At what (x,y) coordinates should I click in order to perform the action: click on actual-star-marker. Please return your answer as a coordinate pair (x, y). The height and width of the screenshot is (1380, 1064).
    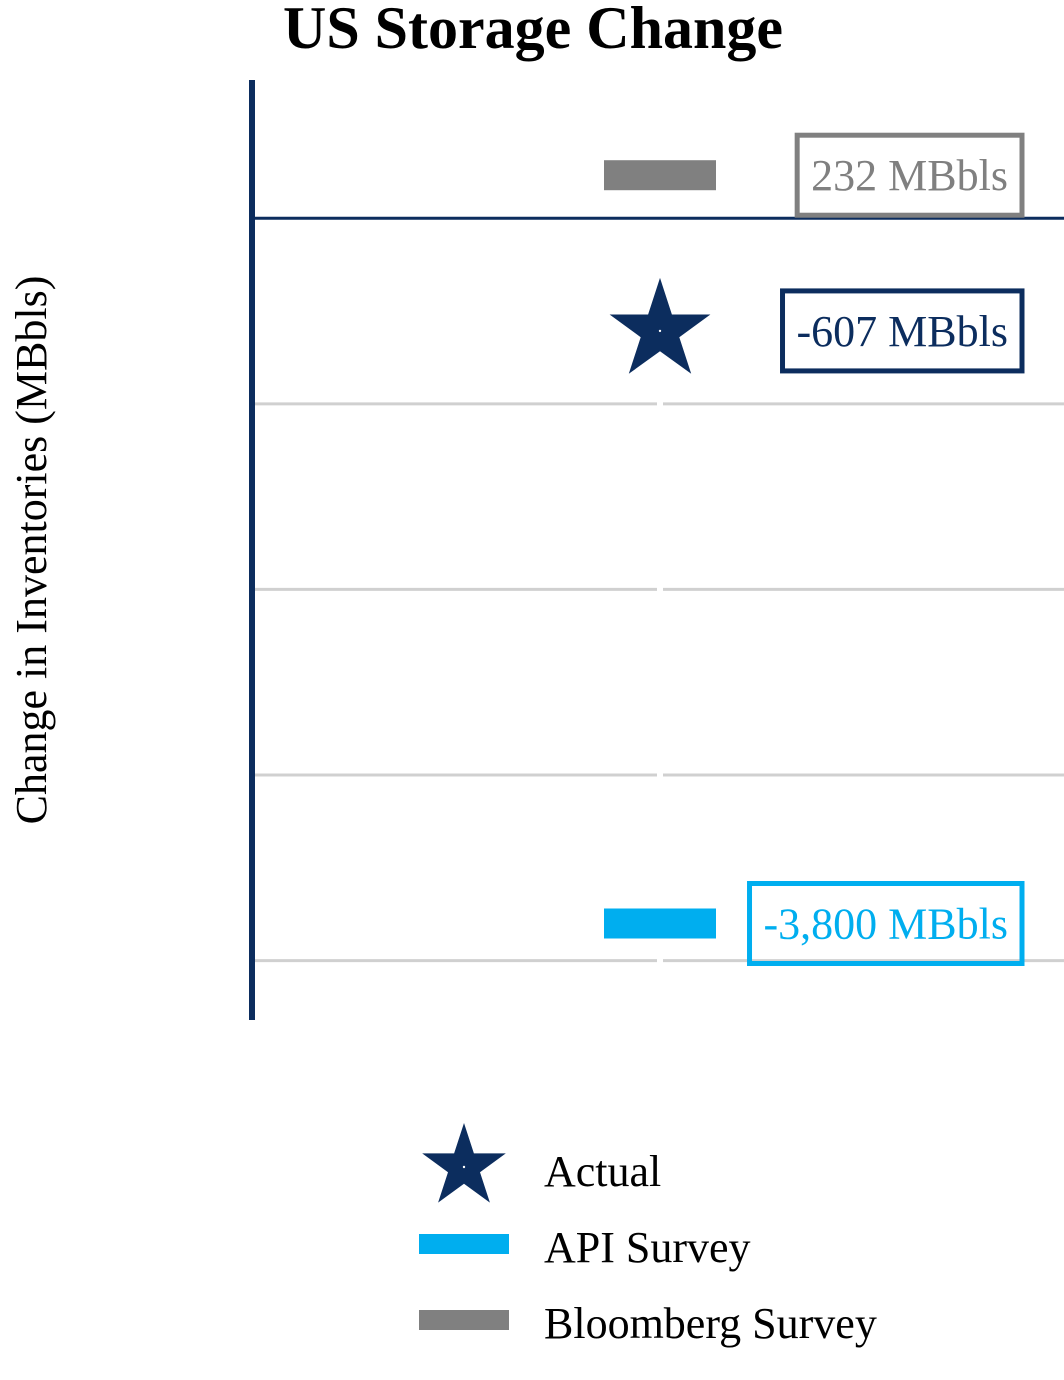
    Looking at the image, I should click on (660, 325).